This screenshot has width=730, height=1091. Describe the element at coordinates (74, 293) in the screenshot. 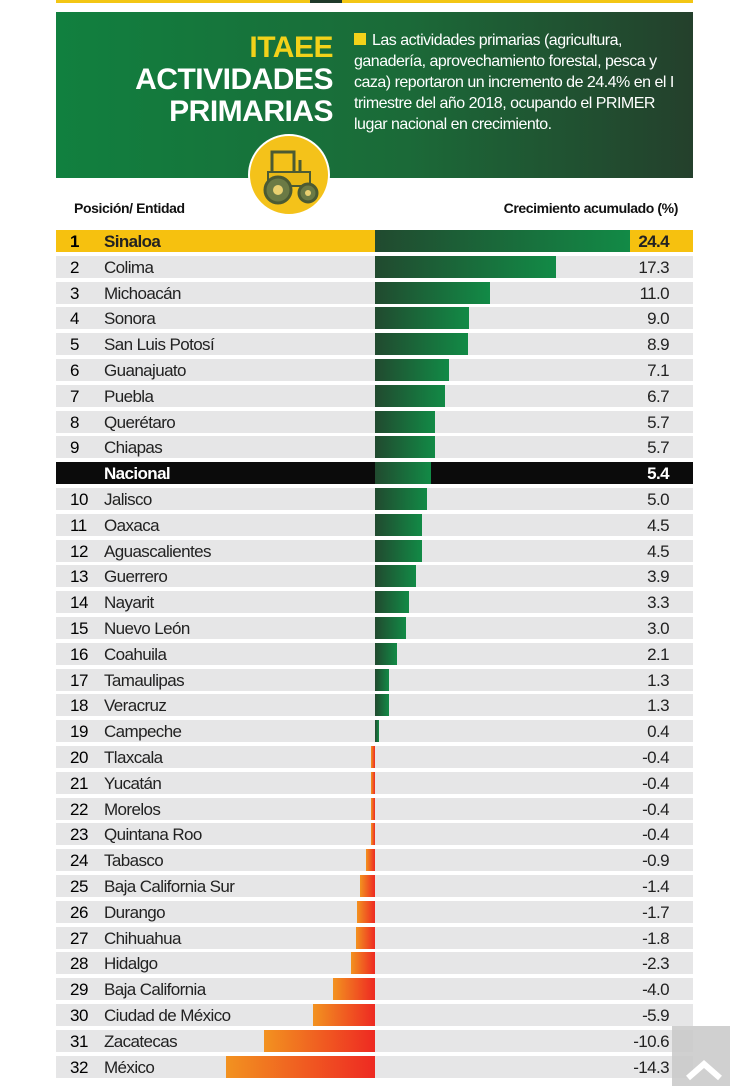

I see `position-label: 3` at that location.